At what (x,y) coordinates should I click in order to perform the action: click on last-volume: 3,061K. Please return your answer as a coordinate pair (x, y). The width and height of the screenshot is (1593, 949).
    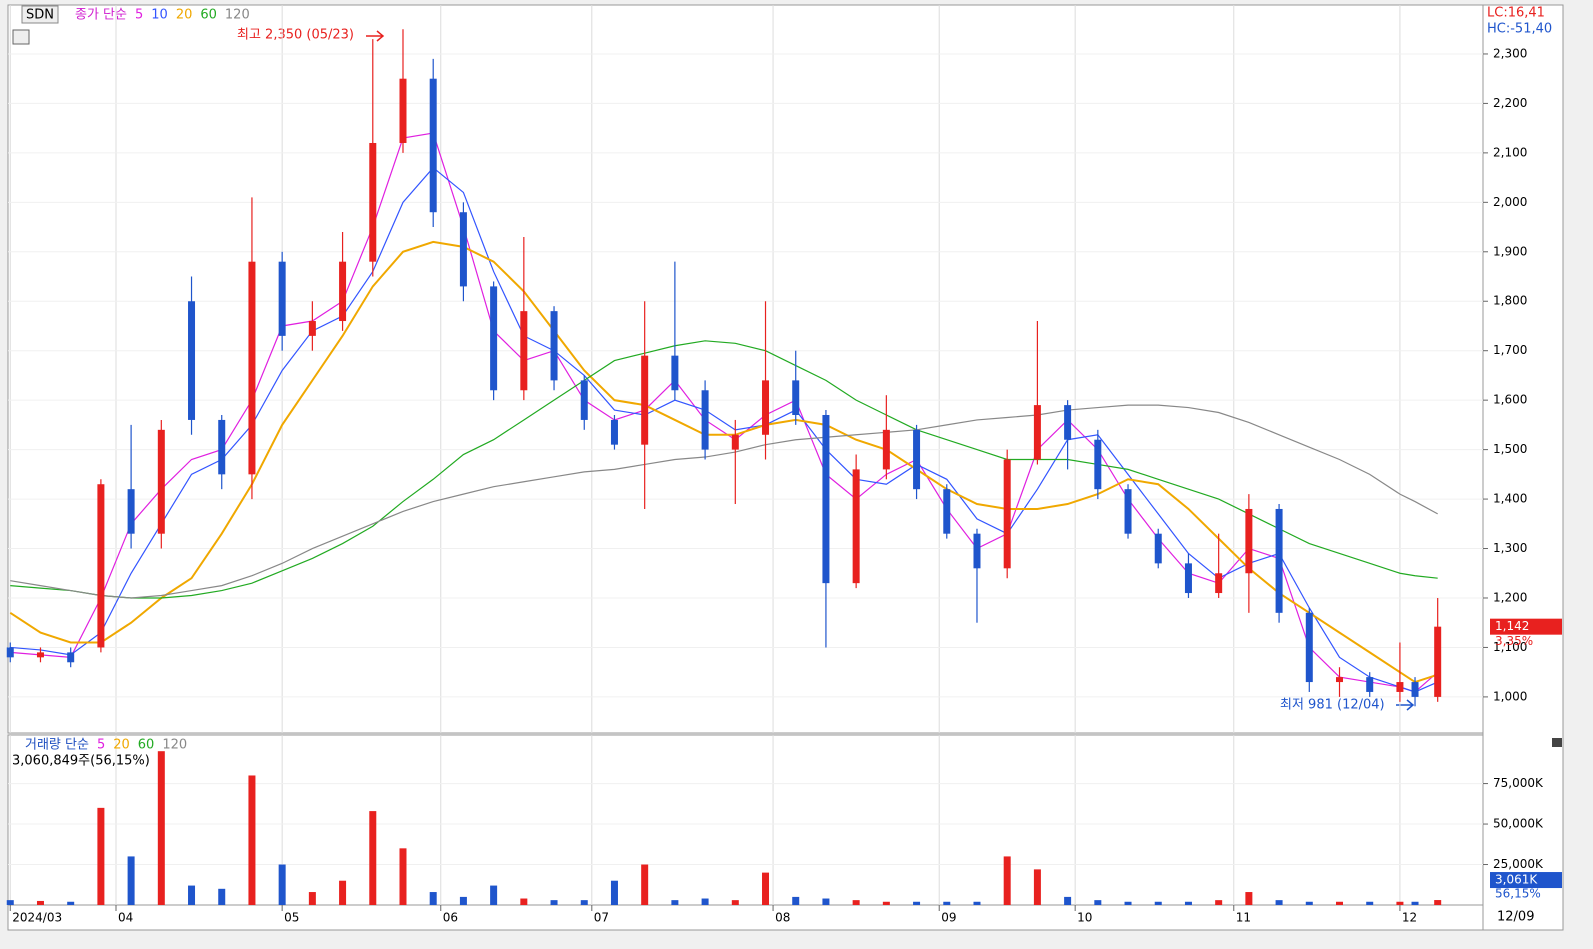
    Looking at the image, I should click on (1516, 880).